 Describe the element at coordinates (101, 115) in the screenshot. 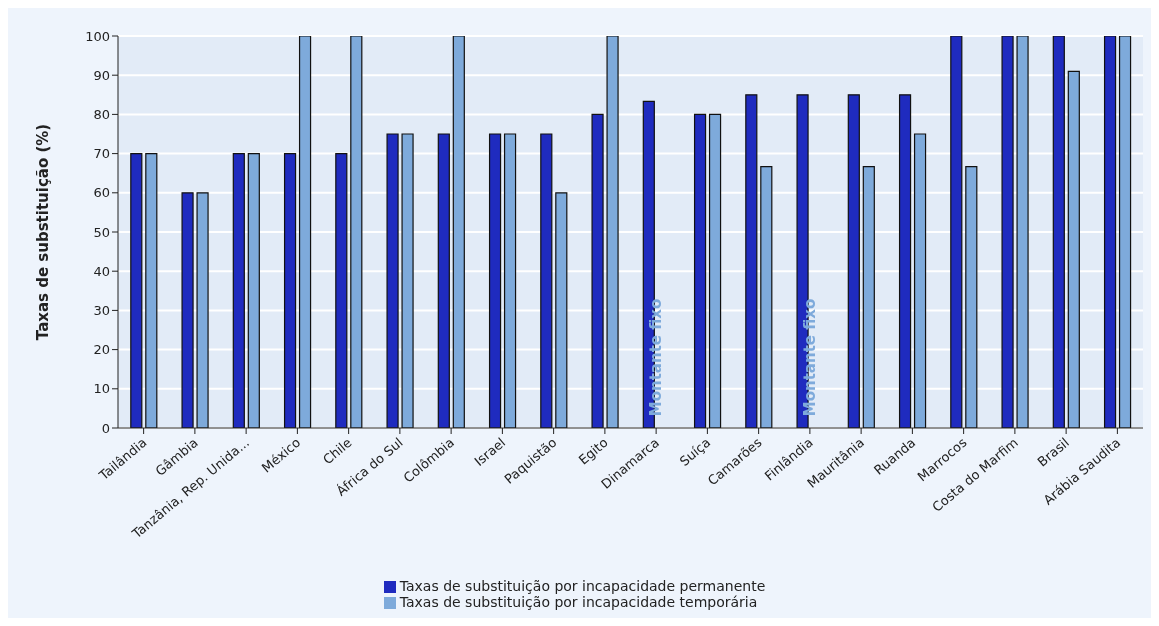

I see `y-tick-label: 80` at that location.